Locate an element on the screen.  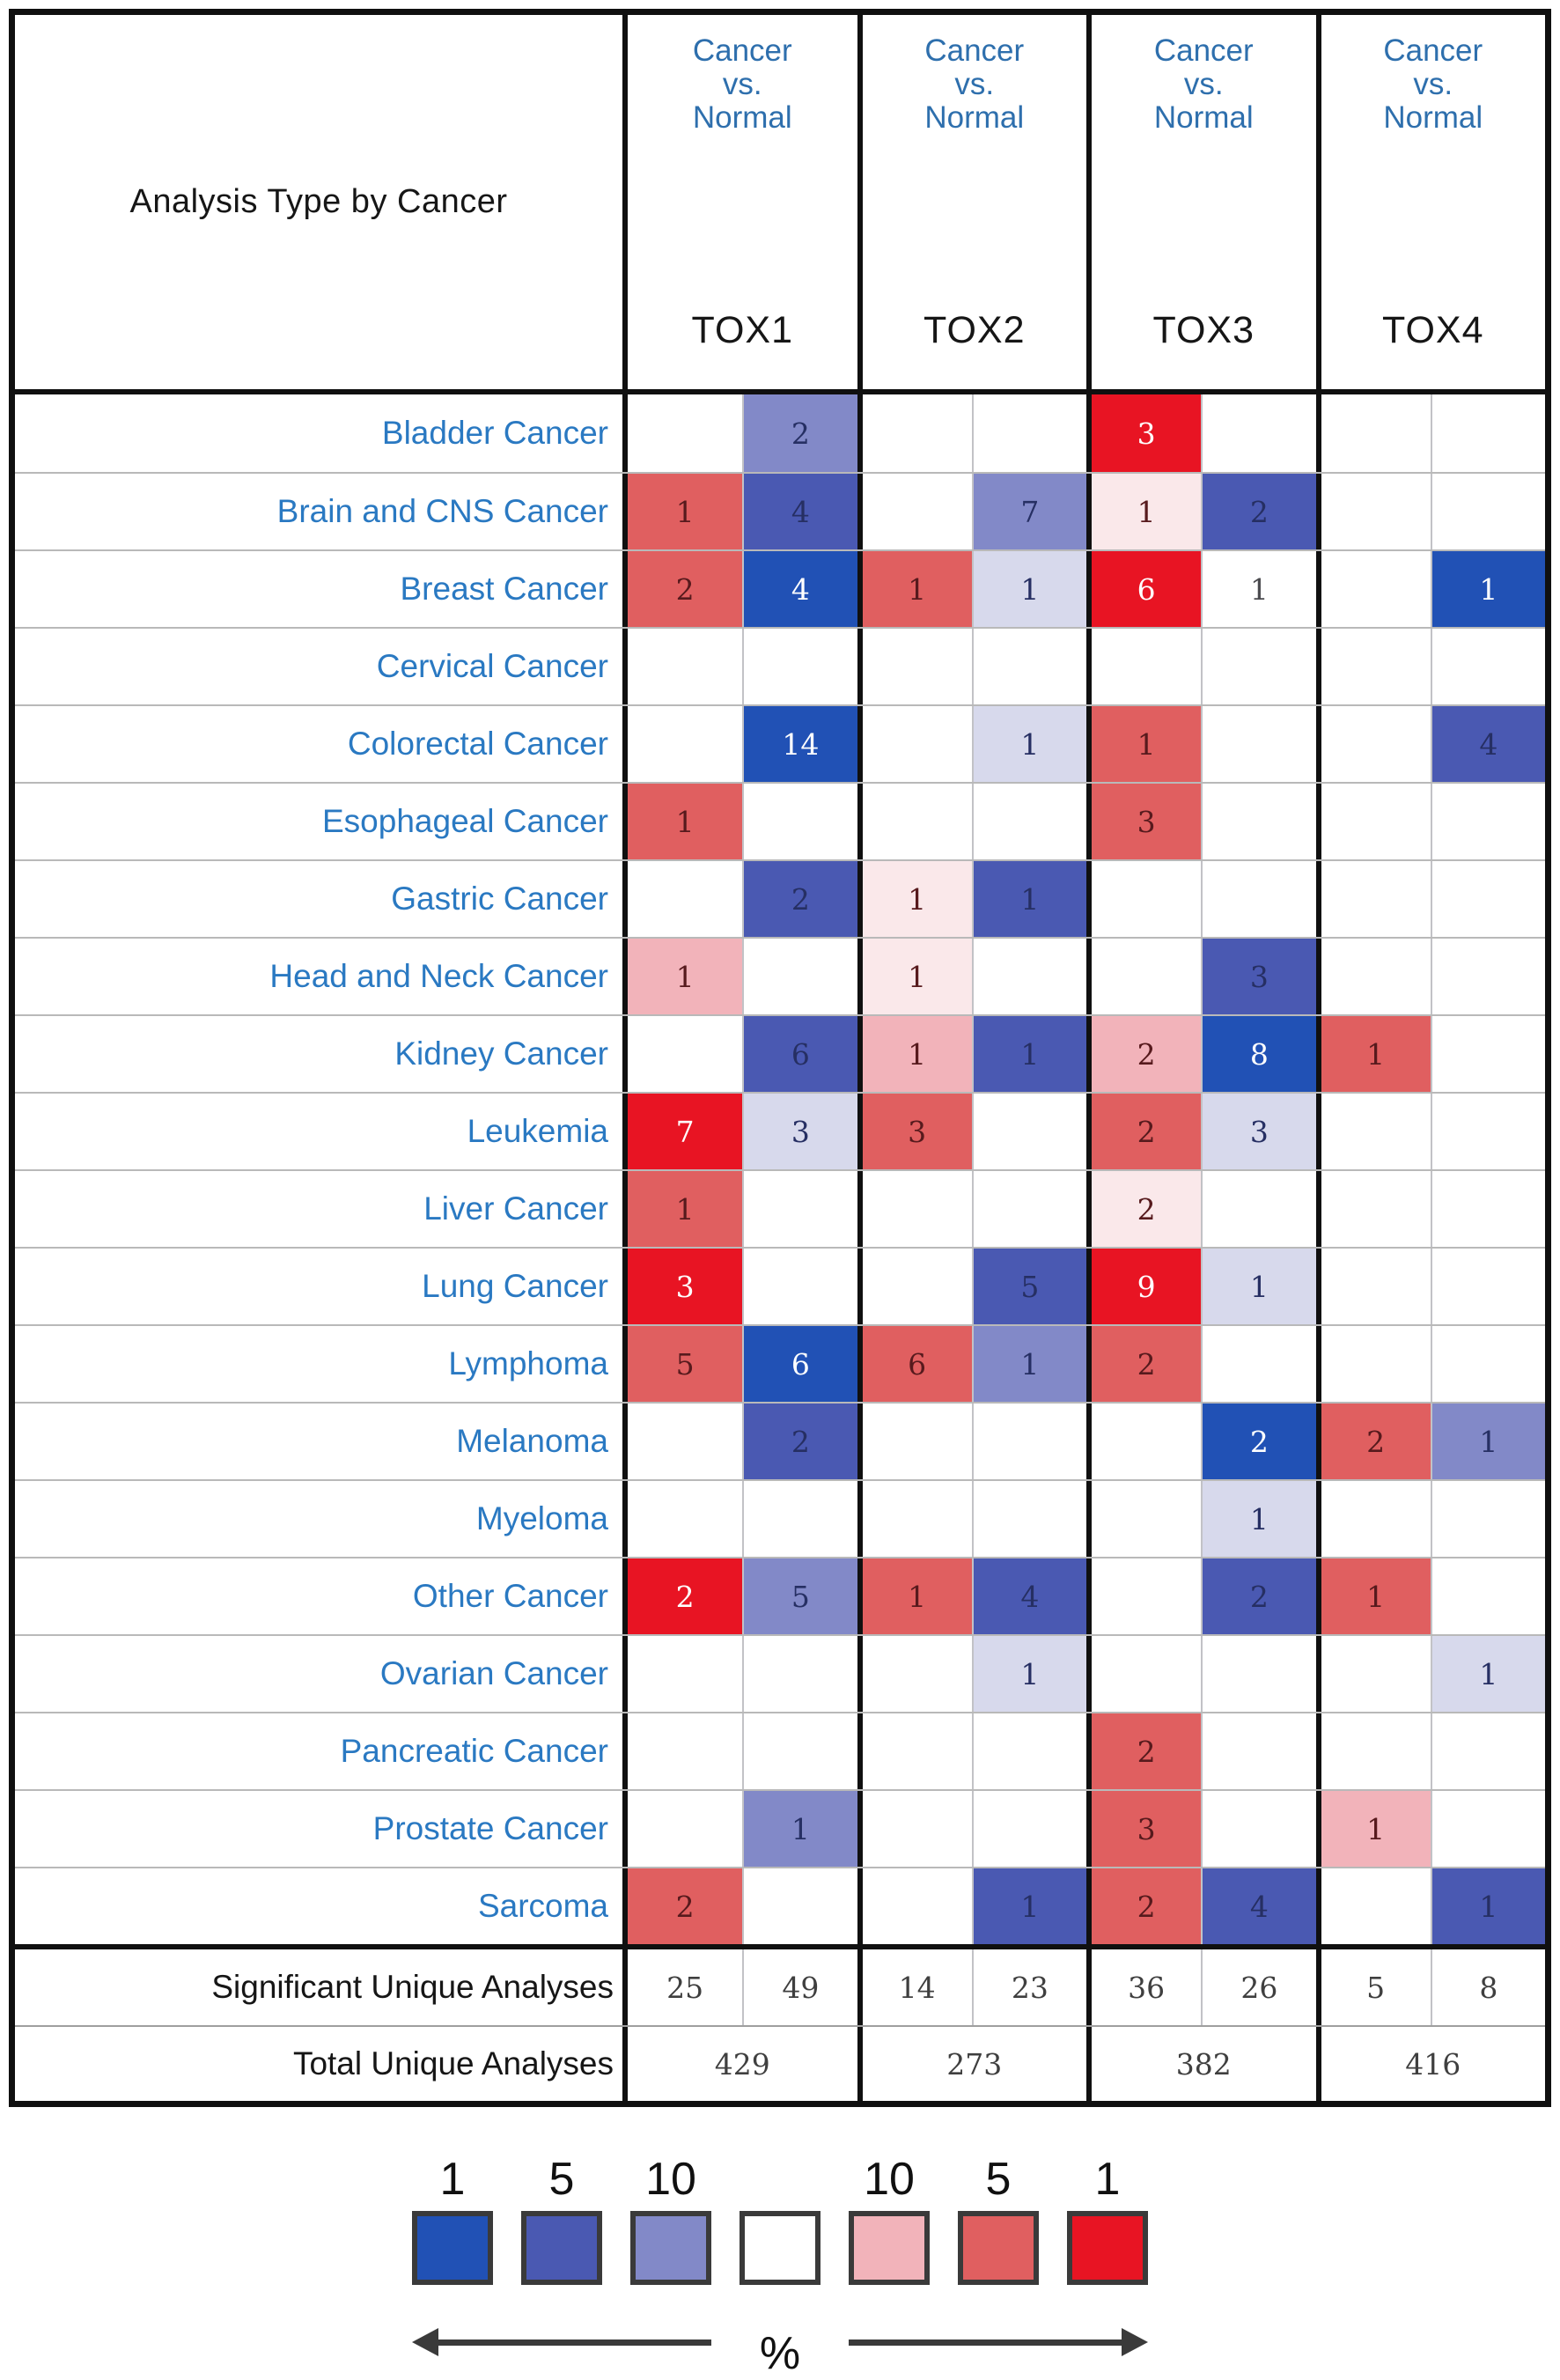
row-label: Cervical Cancer is located at coordinates (321, 666).